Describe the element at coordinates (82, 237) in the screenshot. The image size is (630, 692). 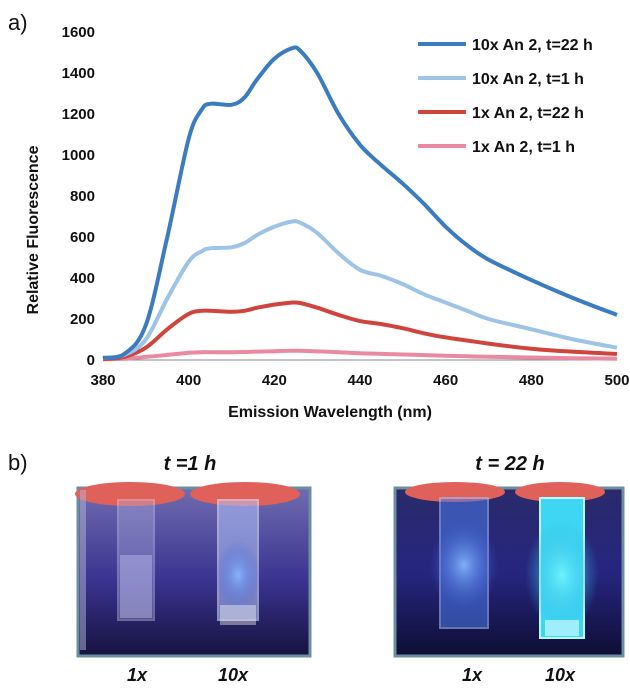
I see `y-tick-label: 600` at that location.